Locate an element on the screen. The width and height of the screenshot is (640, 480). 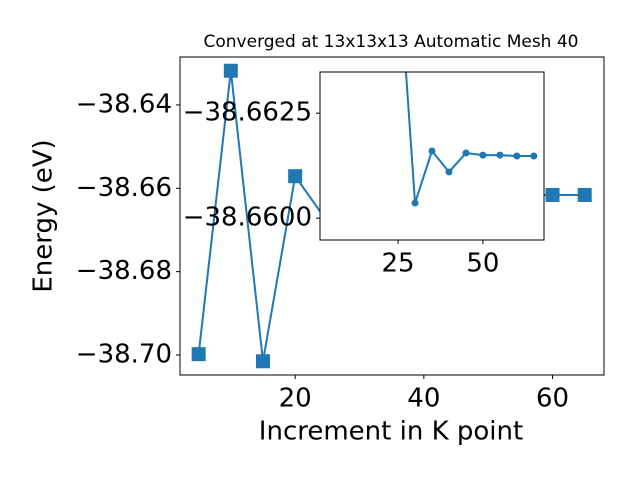
plot-area is located at coordinates (471, 139).